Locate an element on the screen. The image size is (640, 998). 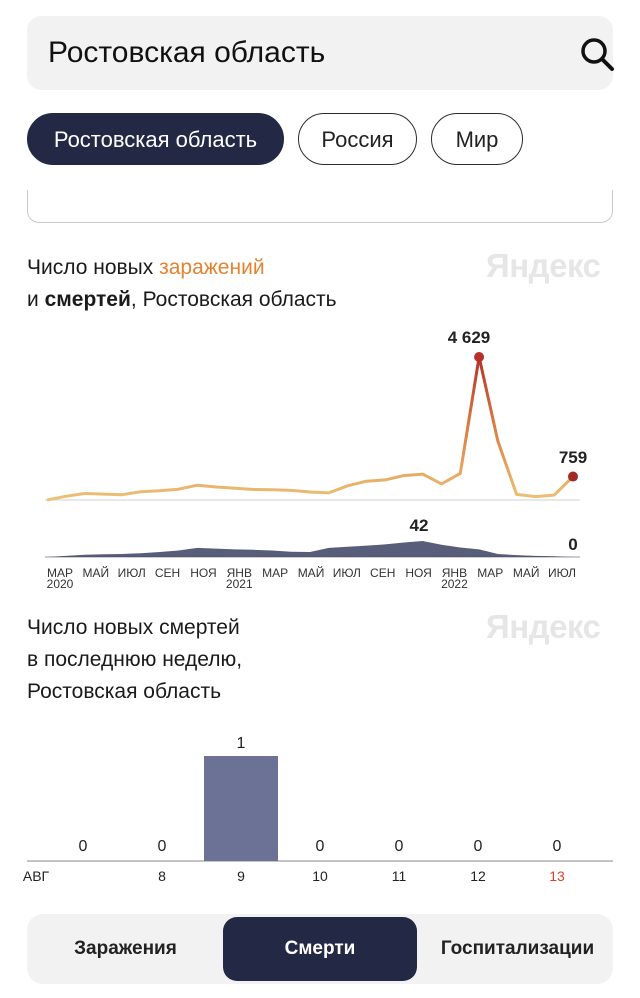
deaths-area is located at coordinates (310, 549).